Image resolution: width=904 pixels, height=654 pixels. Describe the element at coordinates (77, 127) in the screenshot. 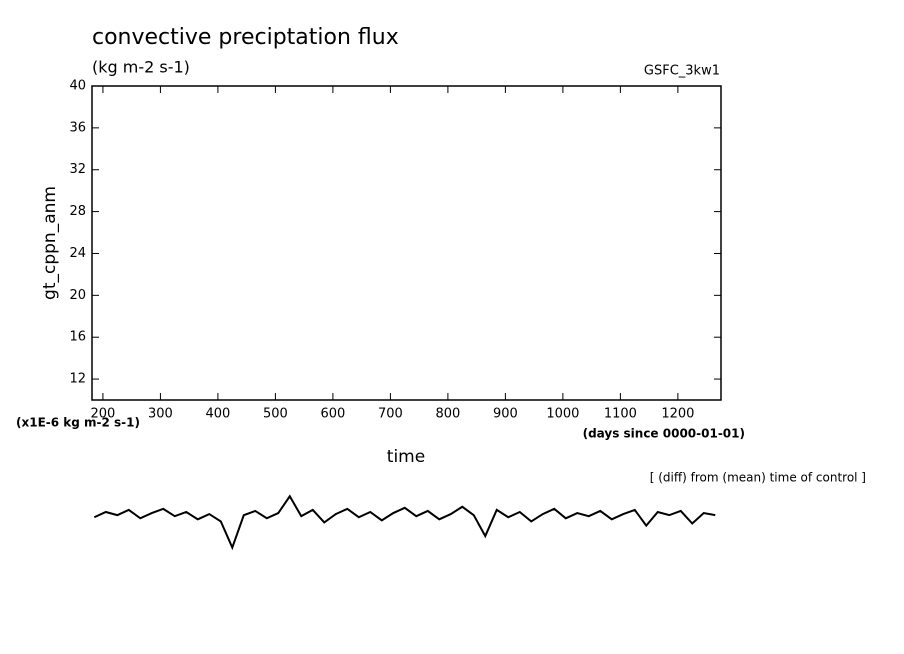

I see `y-tick-label: 36` at that location.